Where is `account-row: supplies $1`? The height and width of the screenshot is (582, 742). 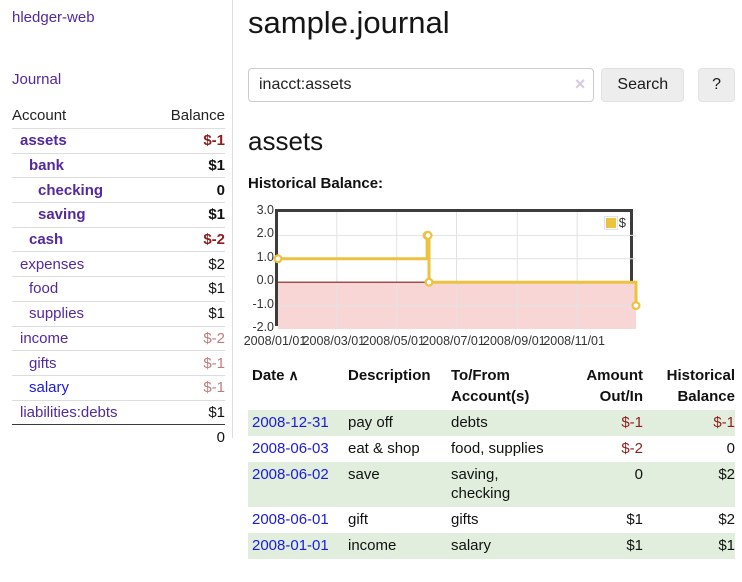
account-row: supplies $1 is located at coordinates (118, 313).